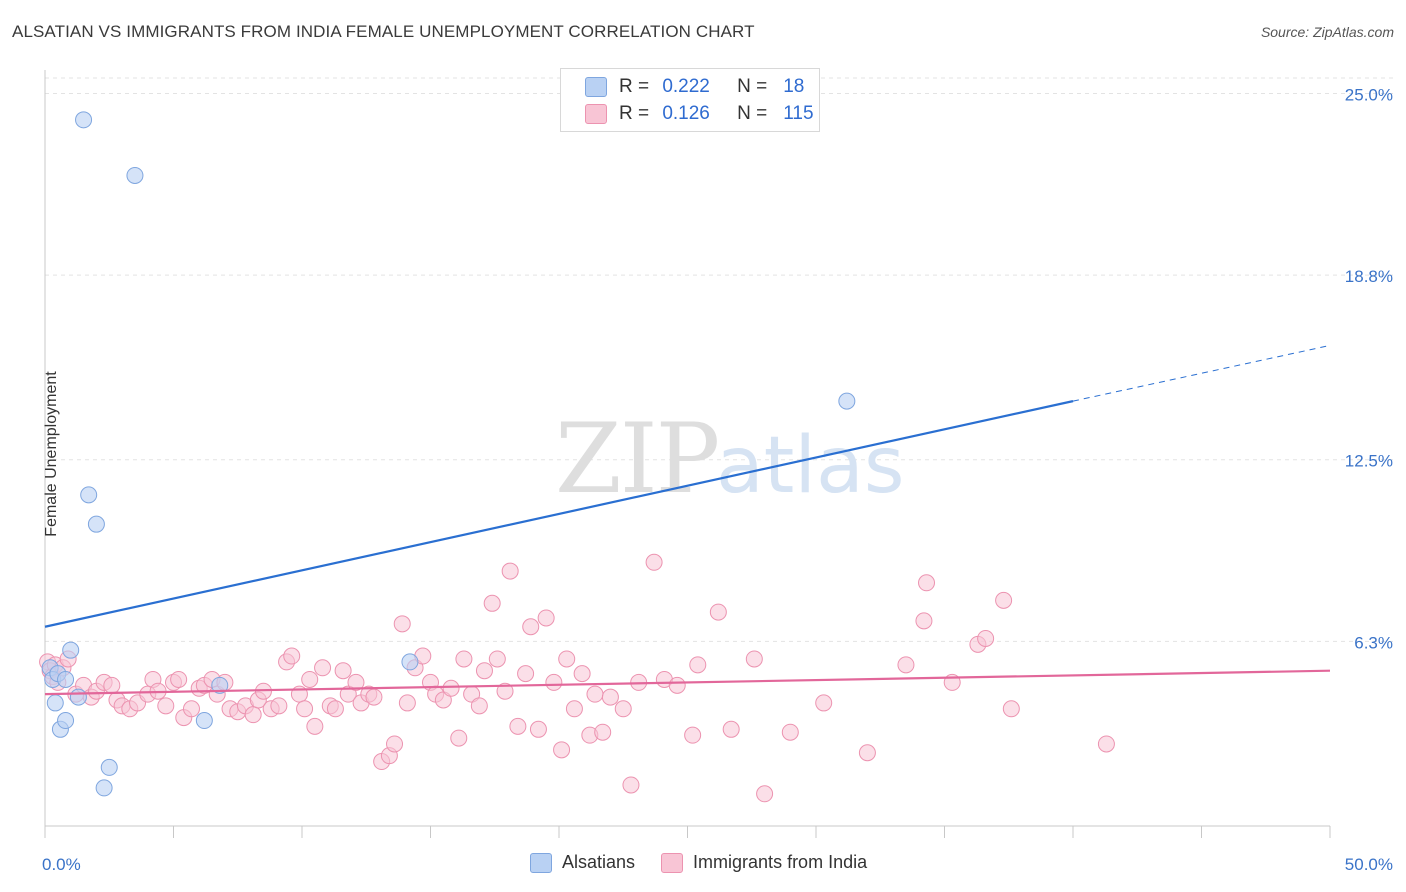 The height and width of the screenshot is (892, 1406). I want to click on y-tick-label: 12.5%, so click(1369, 461).